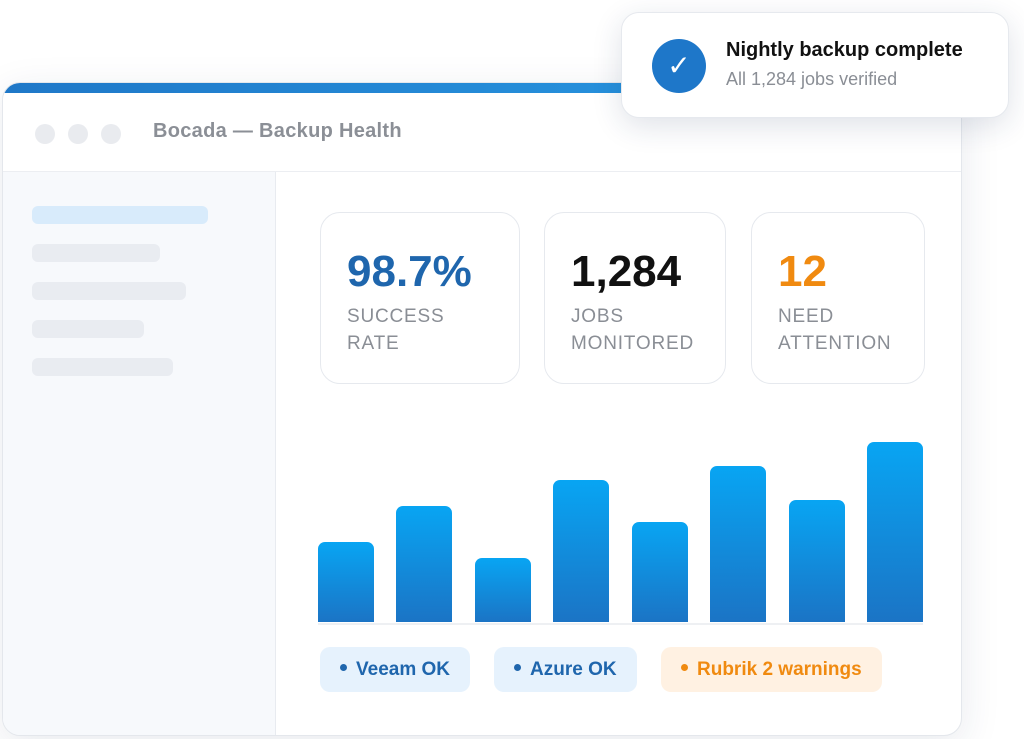 The width and height of the screenshot is (1024, 739). I want to click on stat-card-jobs-monitored: 1,284 JOBS MONITORED, so click(635, 298).